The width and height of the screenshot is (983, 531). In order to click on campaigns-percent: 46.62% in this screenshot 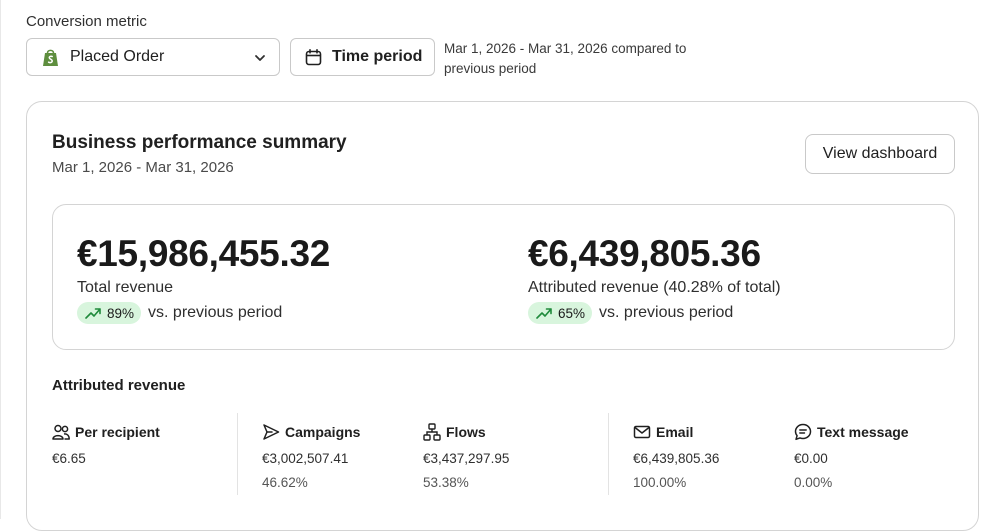, I will do `click(285, 482)`.